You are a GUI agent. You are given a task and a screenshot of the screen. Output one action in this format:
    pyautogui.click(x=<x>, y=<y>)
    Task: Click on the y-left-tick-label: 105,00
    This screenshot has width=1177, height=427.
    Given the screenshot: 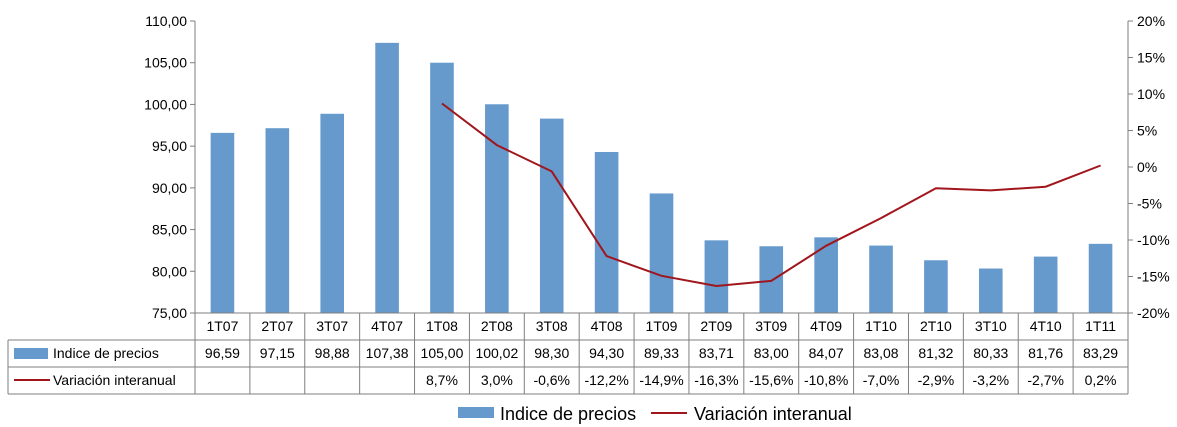 What is the action you would take?
    pyautogui.click(x=165, y=63)
    